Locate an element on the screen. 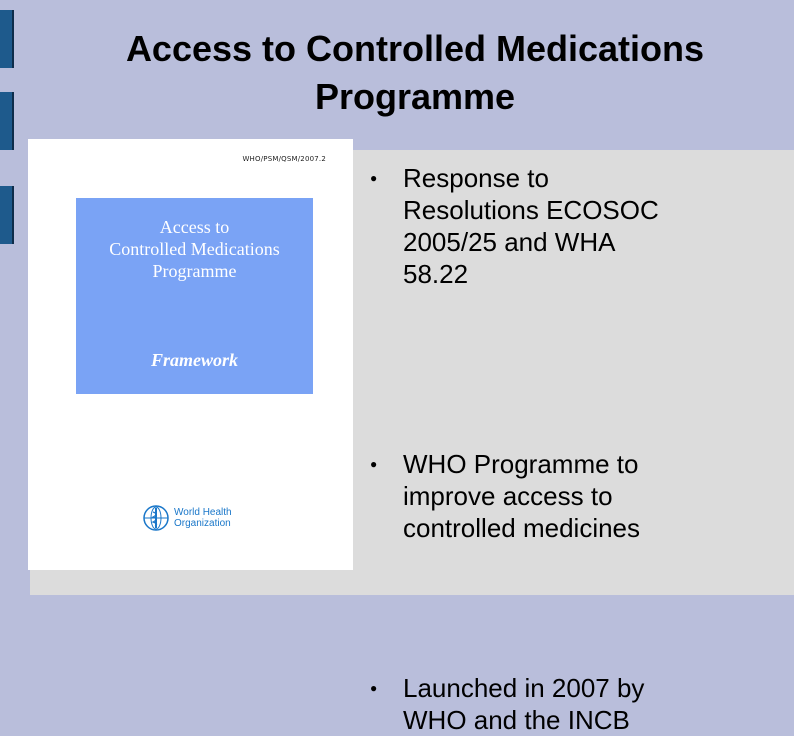 This screenshot has width=794, height=736. bullet-line: 2005/25 and WHA is located at coordinates (509, 242).